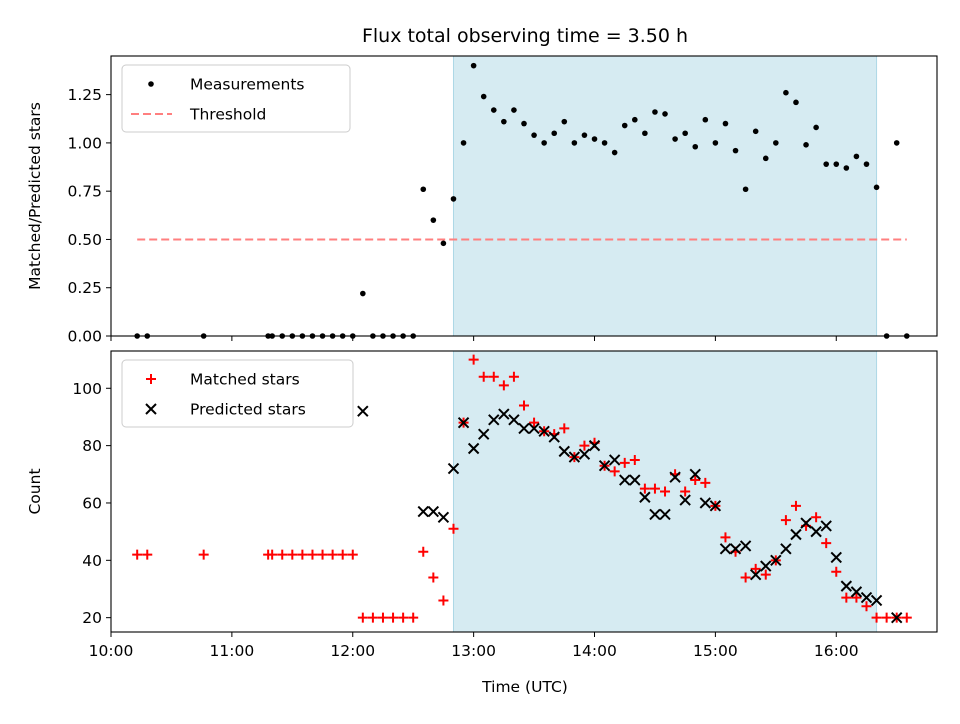 This screenshot has height=724, width=960. What do you see at coordinates (237, 393) in the screenshot?
I see `legend-box` at bounding box center [237, 393].